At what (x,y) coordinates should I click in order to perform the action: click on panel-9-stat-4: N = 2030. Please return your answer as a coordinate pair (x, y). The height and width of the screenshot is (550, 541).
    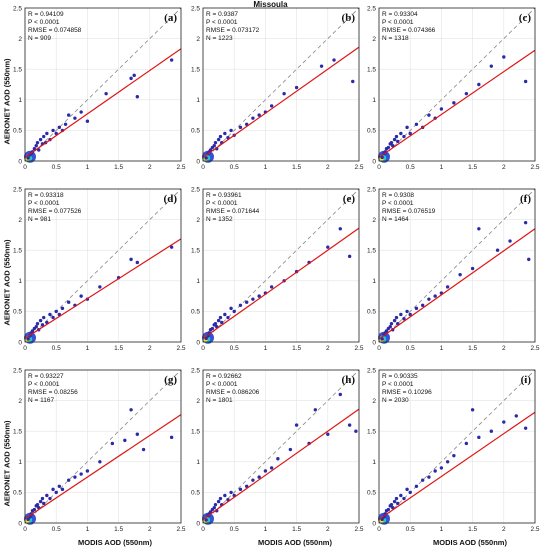
    Looking at the image, I should click on (395, 400).